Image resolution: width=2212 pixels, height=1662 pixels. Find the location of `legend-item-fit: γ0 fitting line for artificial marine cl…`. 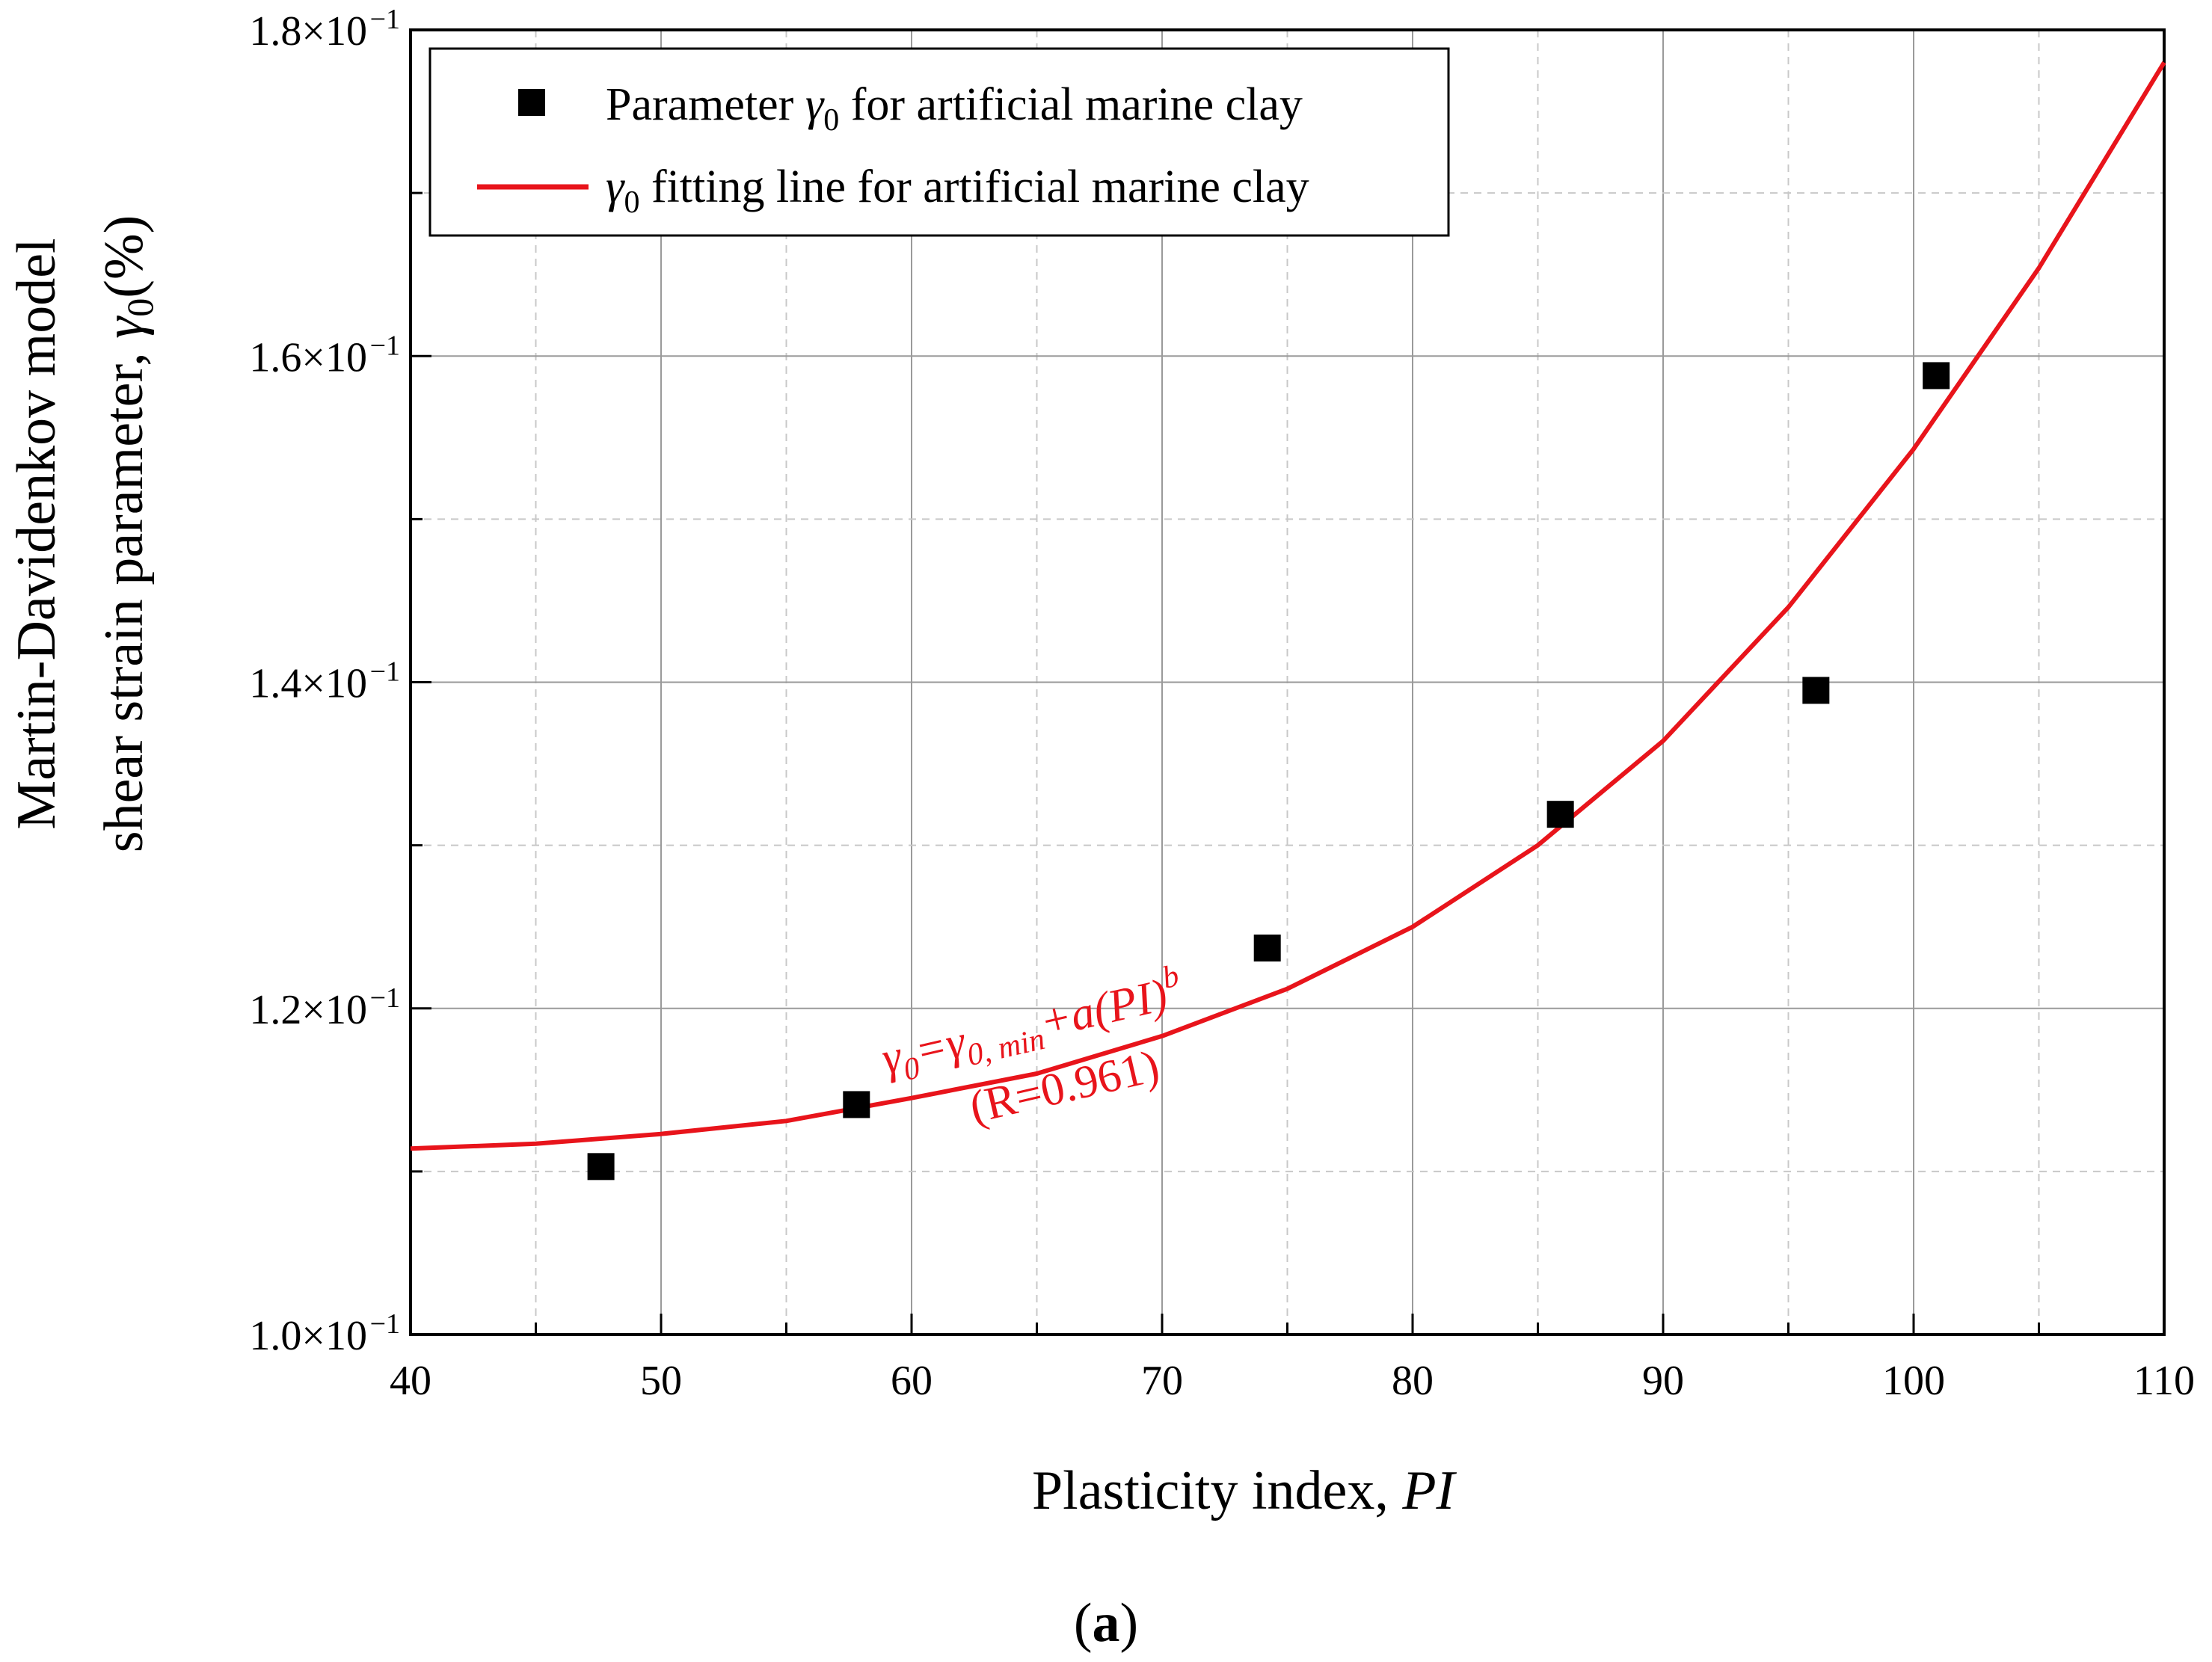

legend-item-fit: γ0 fitting line for artificial marine cl… is located at coordinates (958, 190).